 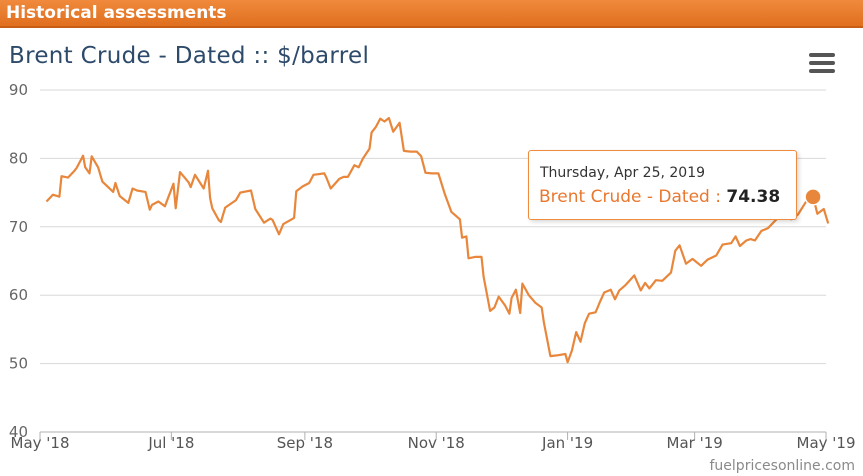 I want to click on x-tick-label: Nov '18, so click(x=436, y=443).